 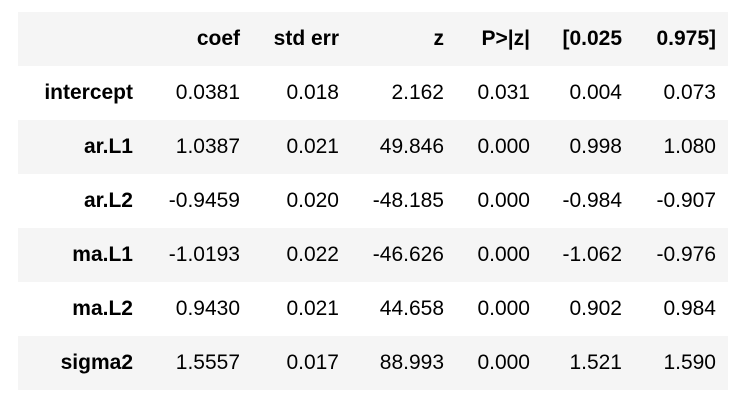 What do you see at coordinates (595, 146) in the screenshot?
I see `table-cell: 0.998` at bounding box center [595, 146].